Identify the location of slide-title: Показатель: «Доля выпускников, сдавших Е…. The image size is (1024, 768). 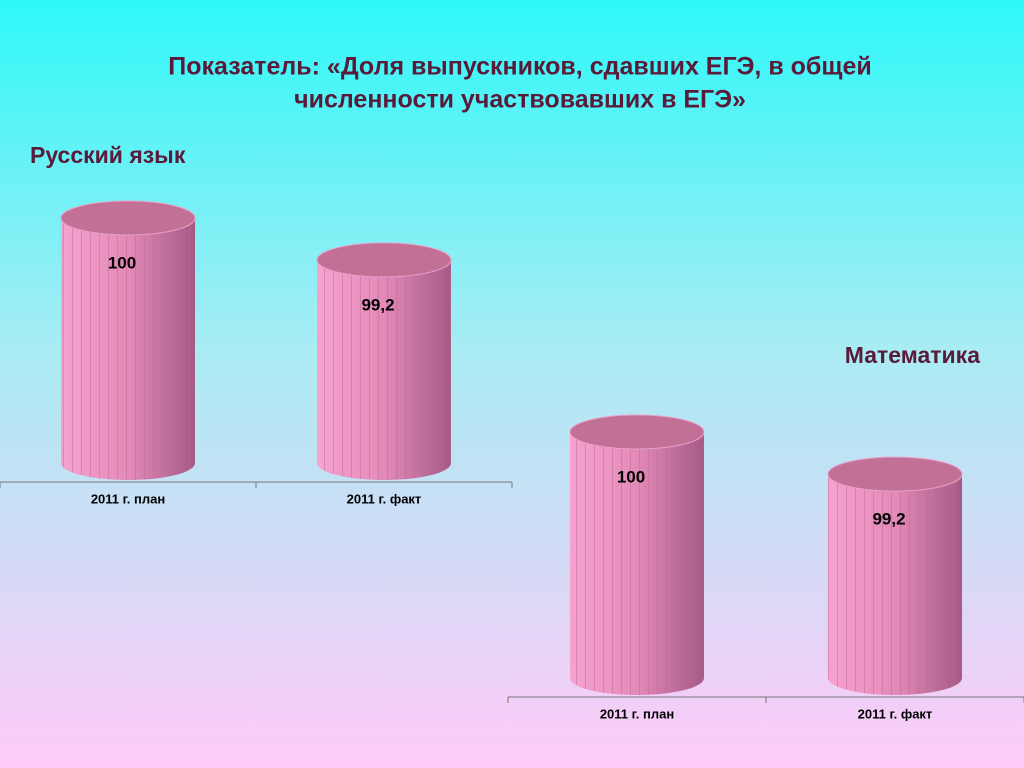
(519, 67).